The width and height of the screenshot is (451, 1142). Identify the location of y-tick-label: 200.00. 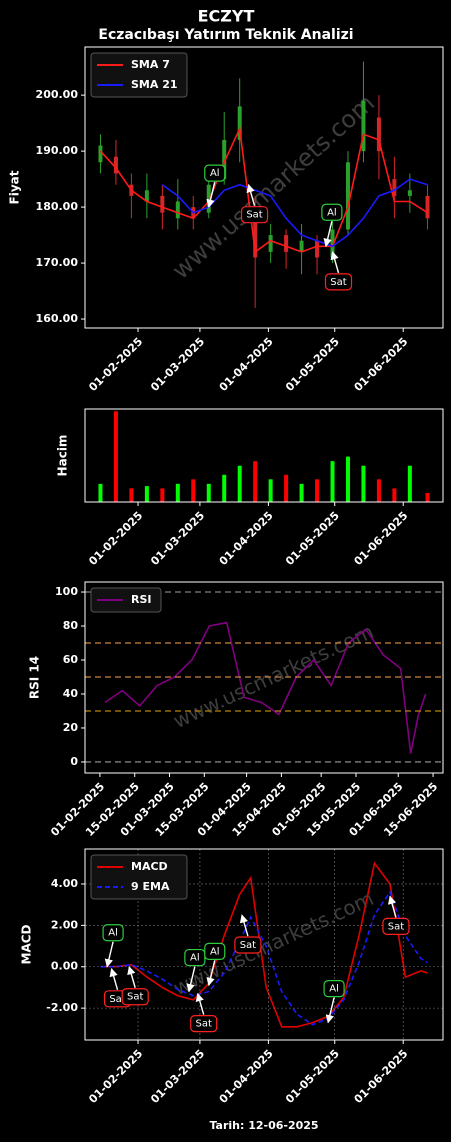
(57, 94).